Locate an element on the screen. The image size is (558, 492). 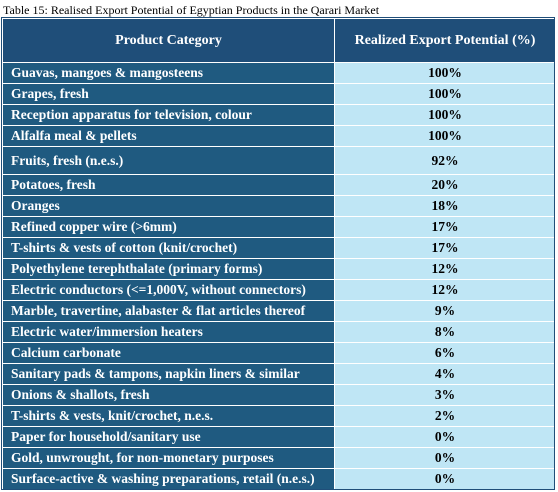
table-row: Potatoes, fresh 20% is located at coordinates (279, 185).